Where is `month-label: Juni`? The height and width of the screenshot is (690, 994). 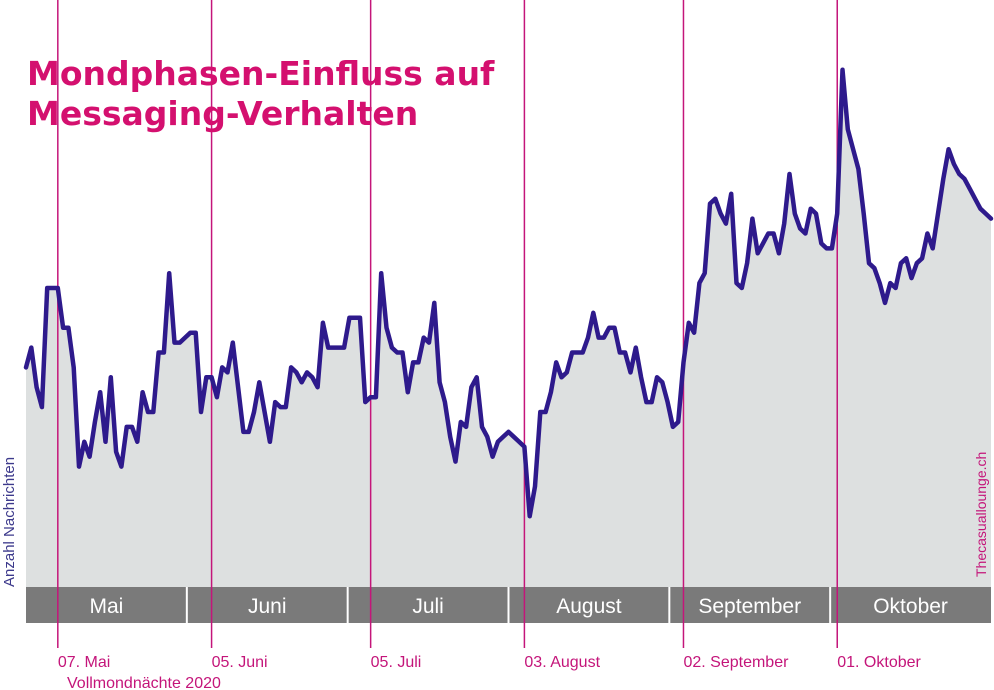
month-label: Juni is located at coordinates (267, 606).